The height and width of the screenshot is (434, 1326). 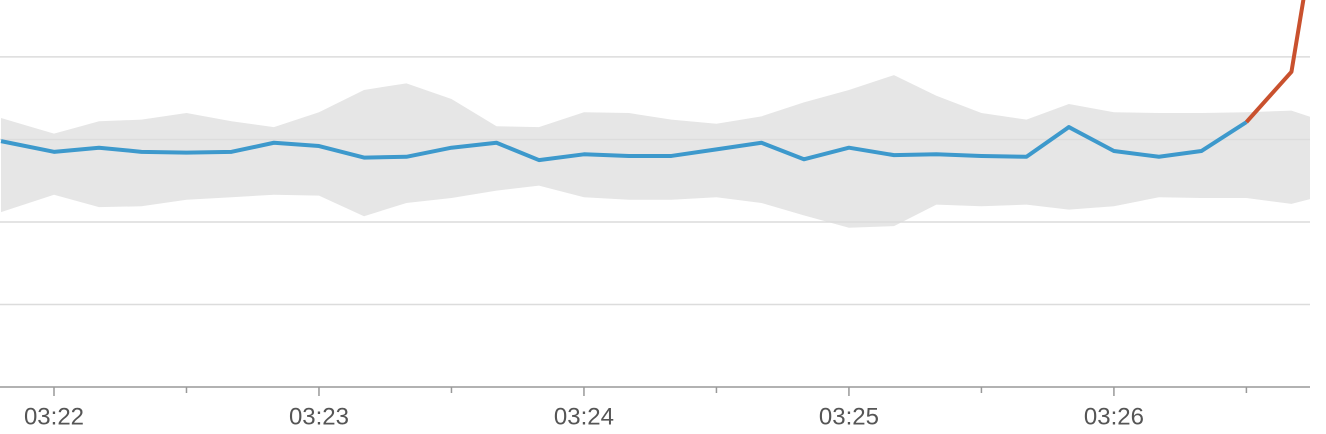 I want to click on x-tick-label: 03:24, so click(x=584, y=416).